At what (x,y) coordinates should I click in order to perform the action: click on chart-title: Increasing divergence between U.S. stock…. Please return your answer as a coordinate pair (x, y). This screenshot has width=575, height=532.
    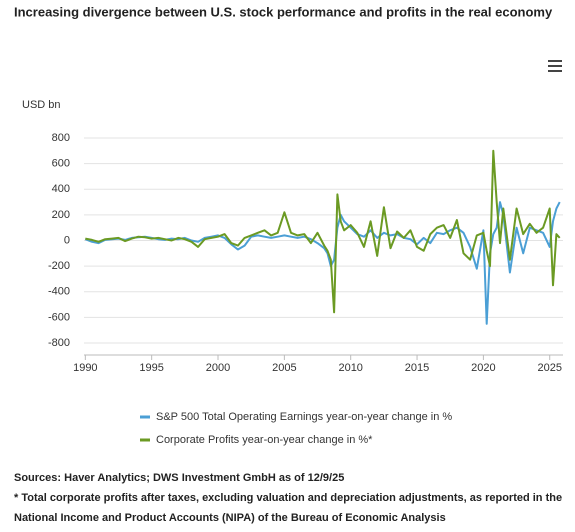
    Looking at the image, I should click on (283, 11).